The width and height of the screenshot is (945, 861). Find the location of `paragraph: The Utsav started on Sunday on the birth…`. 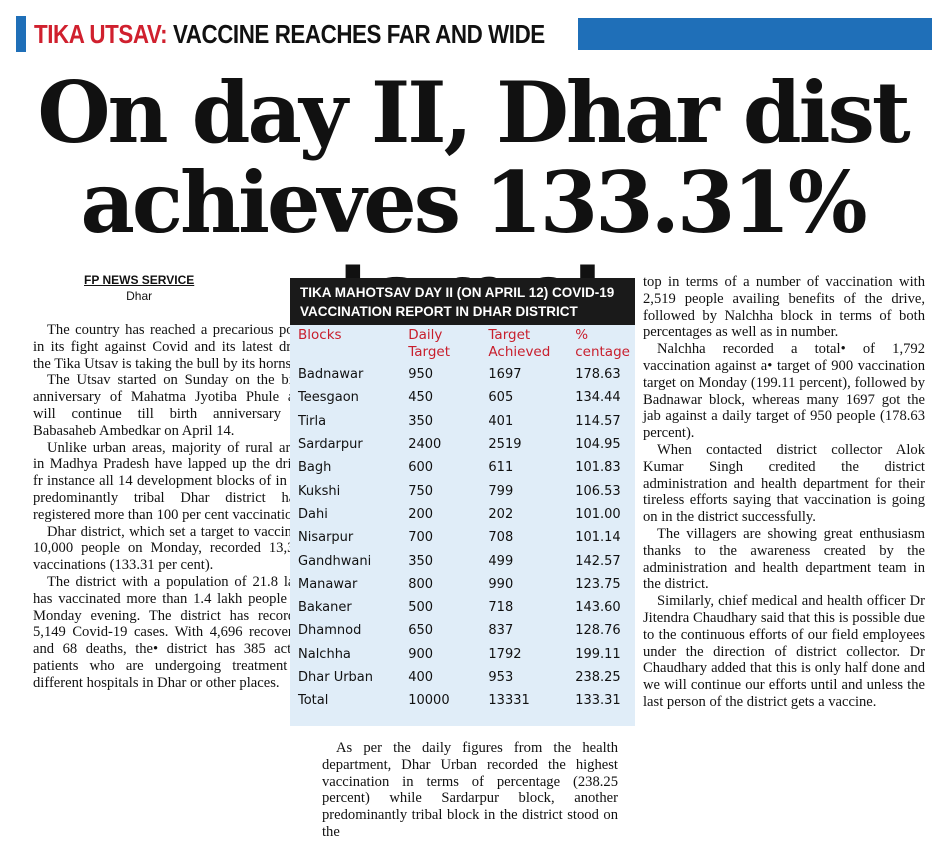

paragraph: The Utsav started on Sunday on the birth… is located at coordinates (171, 405).